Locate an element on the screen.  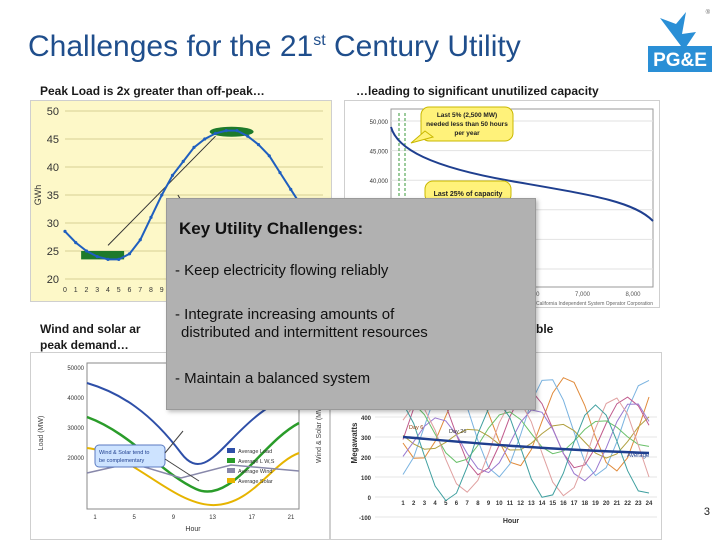
pge-logo: PG&E ® is located at coordinates (680, 48).